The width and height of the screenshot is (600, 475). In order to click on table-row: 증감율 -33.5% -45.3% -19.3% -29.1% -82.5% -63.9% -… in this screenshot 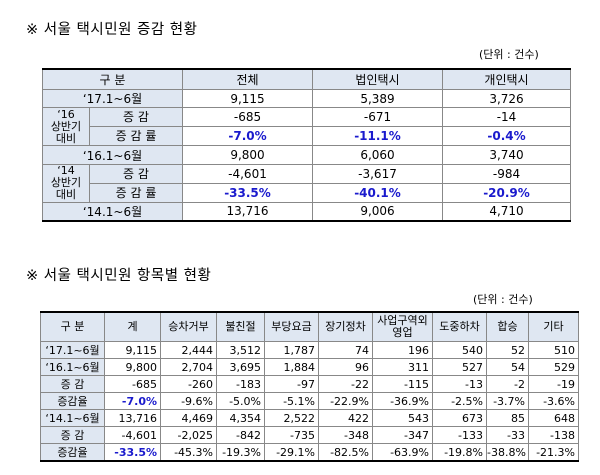, I will do `click(309, 452)`.